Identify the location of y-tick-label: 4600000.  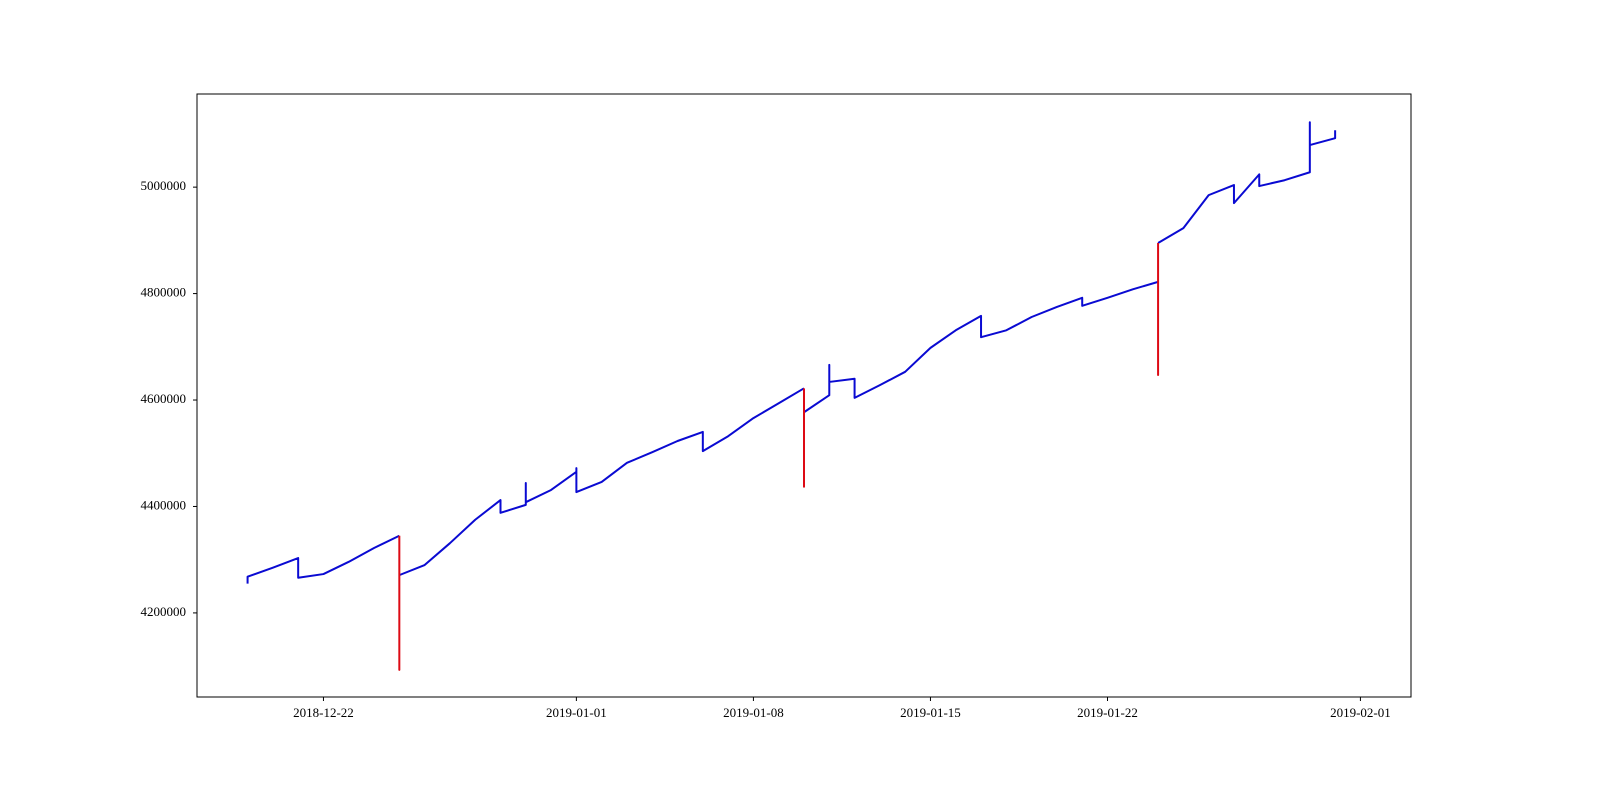
(164, 398).